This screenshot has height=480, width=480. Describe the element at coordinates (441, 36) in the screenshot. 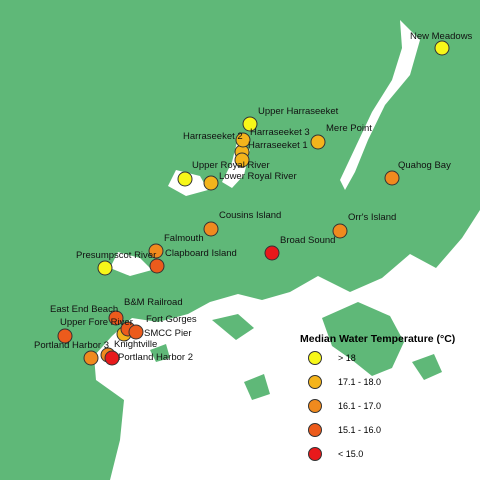

I see `site-label: New Meadows` at that location.